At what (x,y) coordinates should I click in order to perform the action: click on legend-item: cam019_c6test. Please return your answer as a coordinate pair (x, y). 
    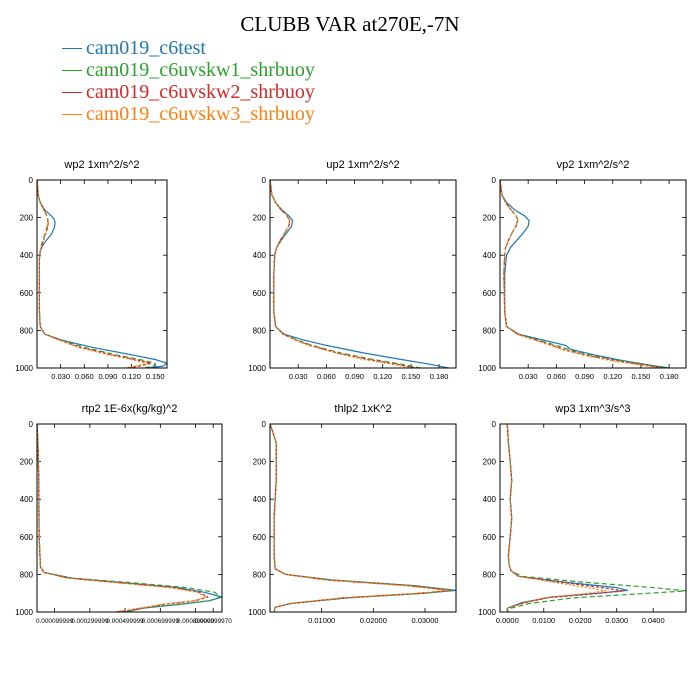
    Looking at the image, I should click on (188, 48).